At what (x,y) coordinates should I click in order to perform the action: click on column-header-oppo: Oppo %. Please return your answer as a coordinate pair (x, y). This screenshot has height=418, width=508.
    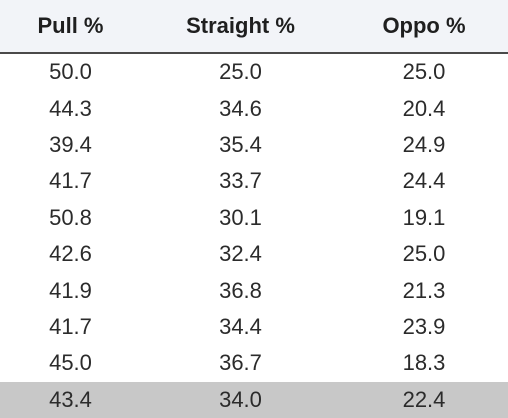
    Looking at the image, I should click on (424, 25).